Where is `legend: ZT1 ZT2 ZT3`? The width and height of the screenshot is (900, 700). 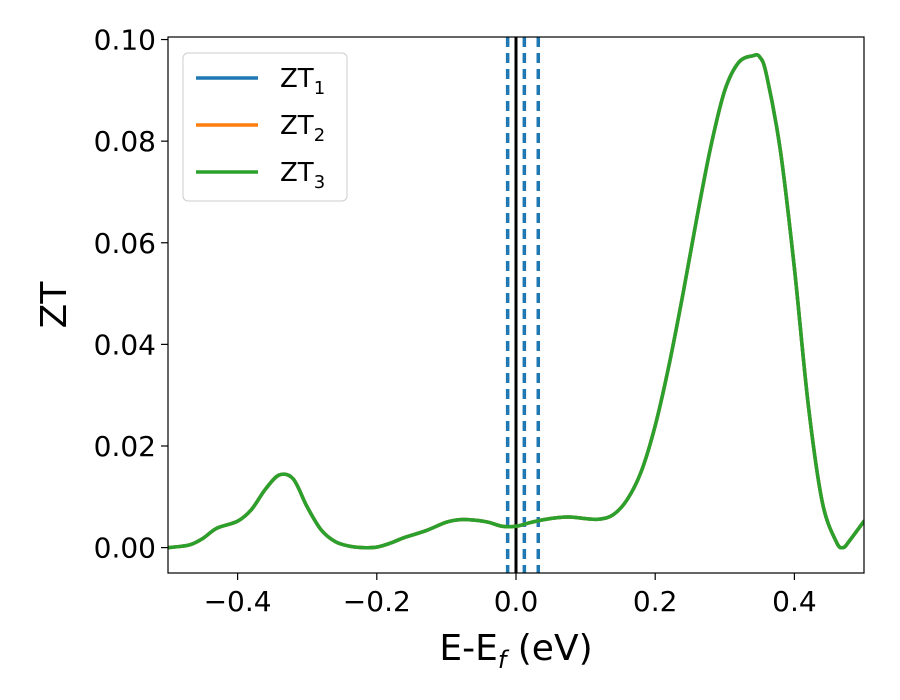
legend: ZT1 ZT2 ZT3 is located at coordinates (265, 127).